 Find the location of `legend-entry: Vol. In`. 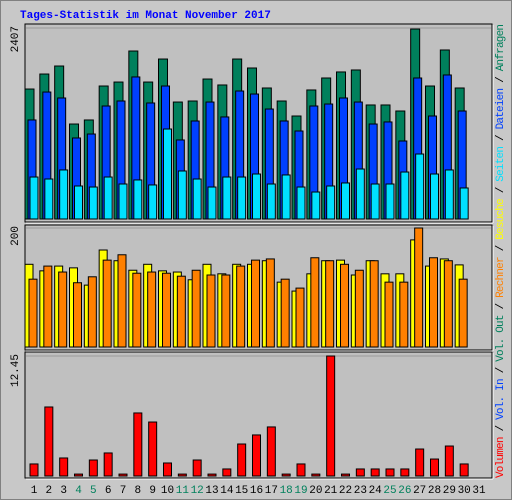

legend-entry: Vol. In is located at coordinates (501, 398).